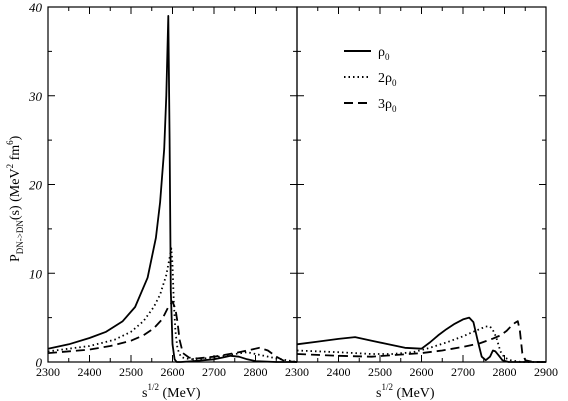  I want to click on y-label-end: ), so click(15, 137).